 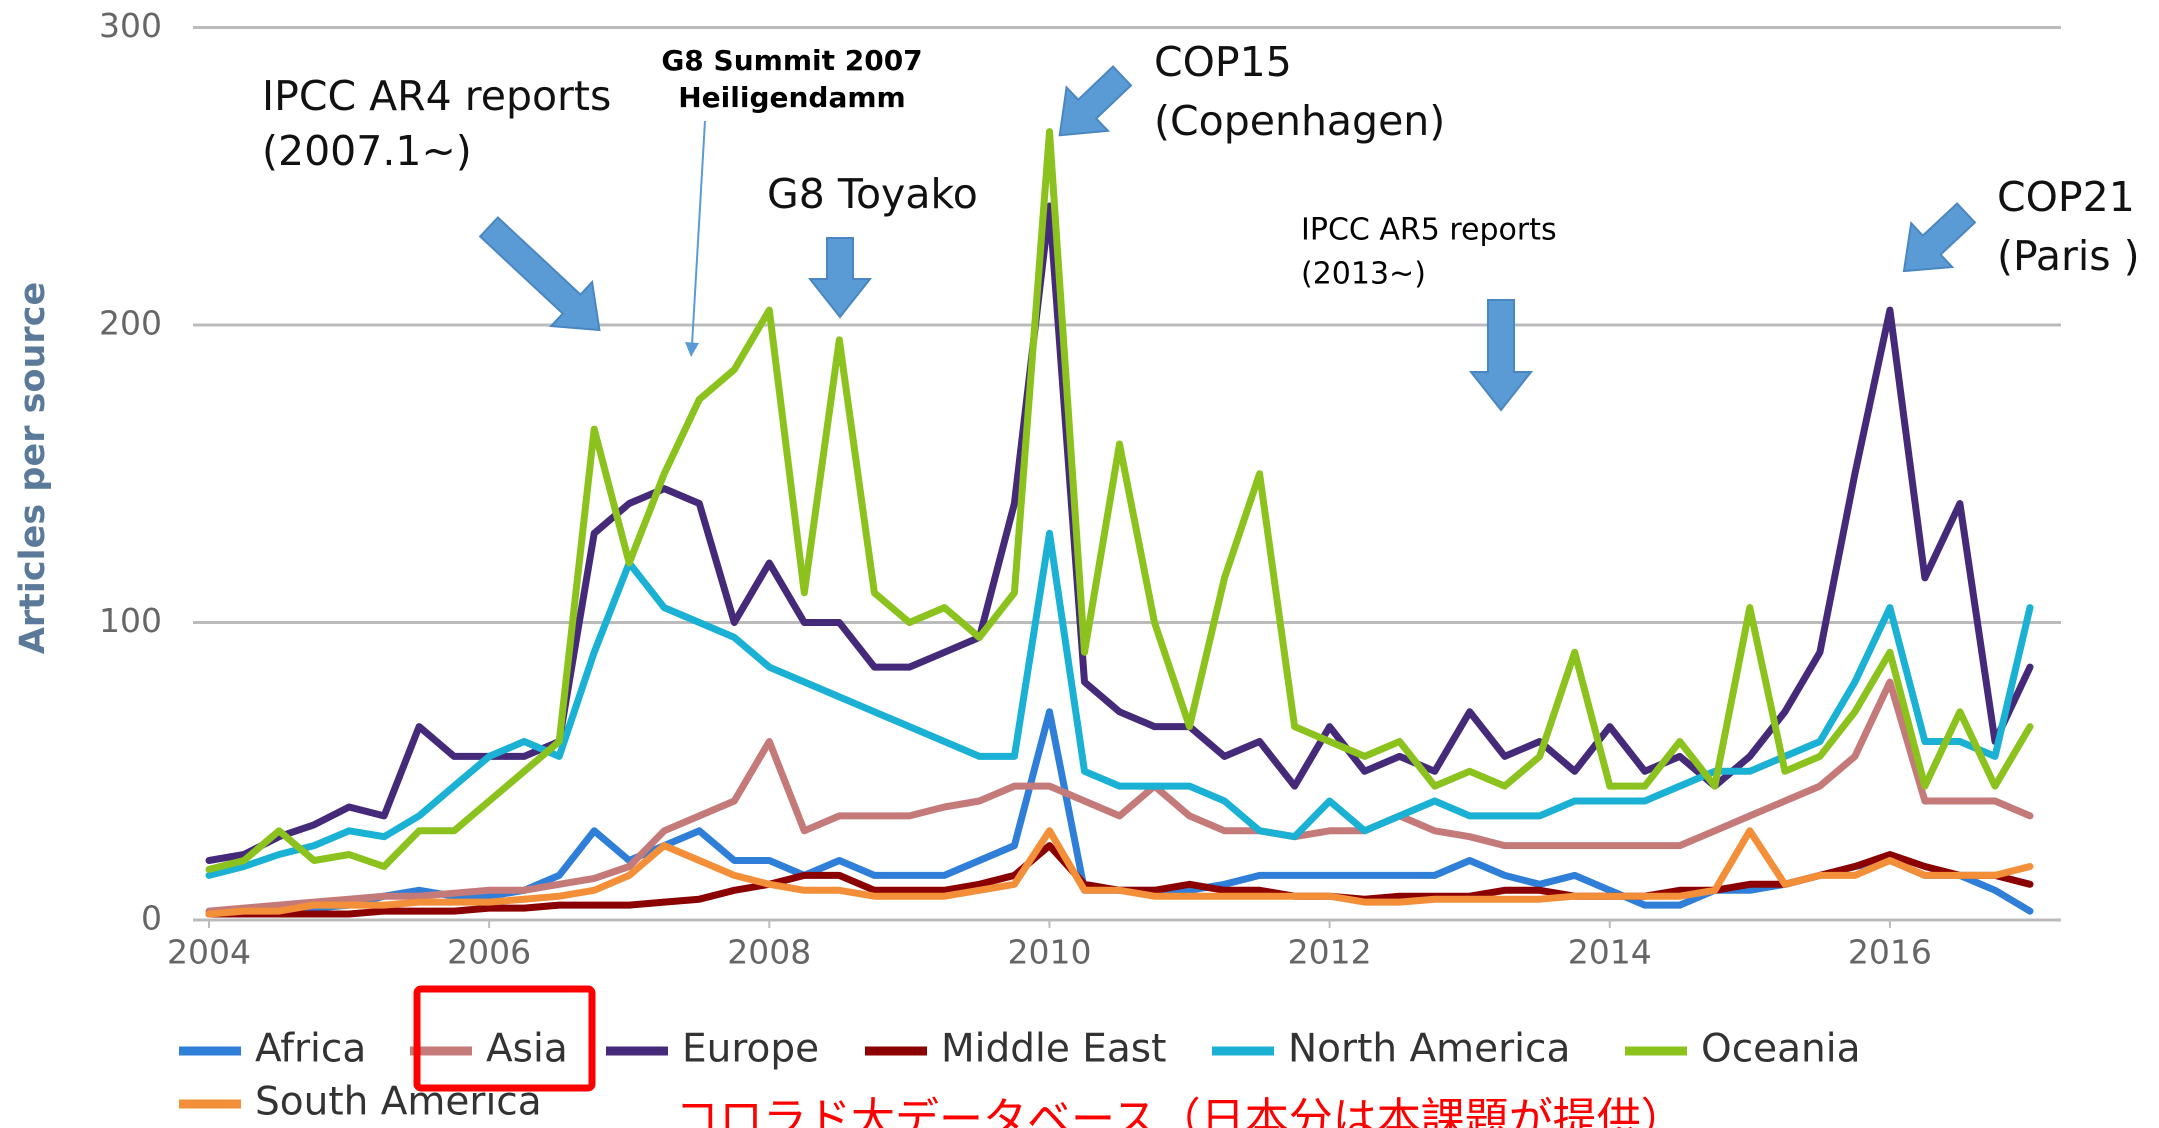 What do you see at coordinates (489, 952) in the screenshot?
I see `x-tick-label: 2006` at bounding box center [489, 952].